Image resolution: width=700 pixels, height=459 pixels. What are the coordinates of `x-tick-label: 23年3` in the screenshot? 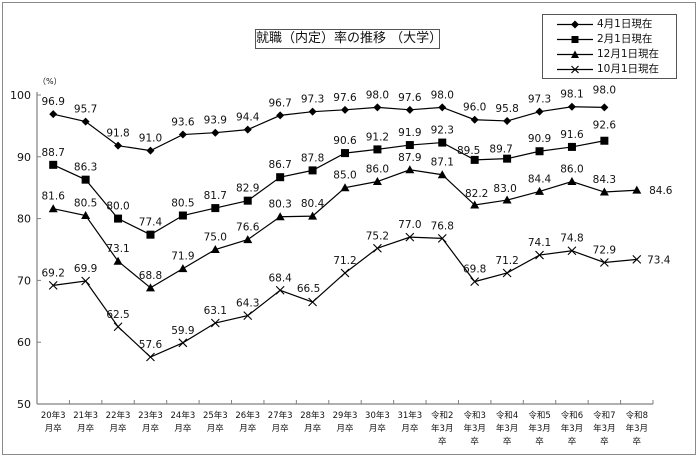 It's located at (150, 415).